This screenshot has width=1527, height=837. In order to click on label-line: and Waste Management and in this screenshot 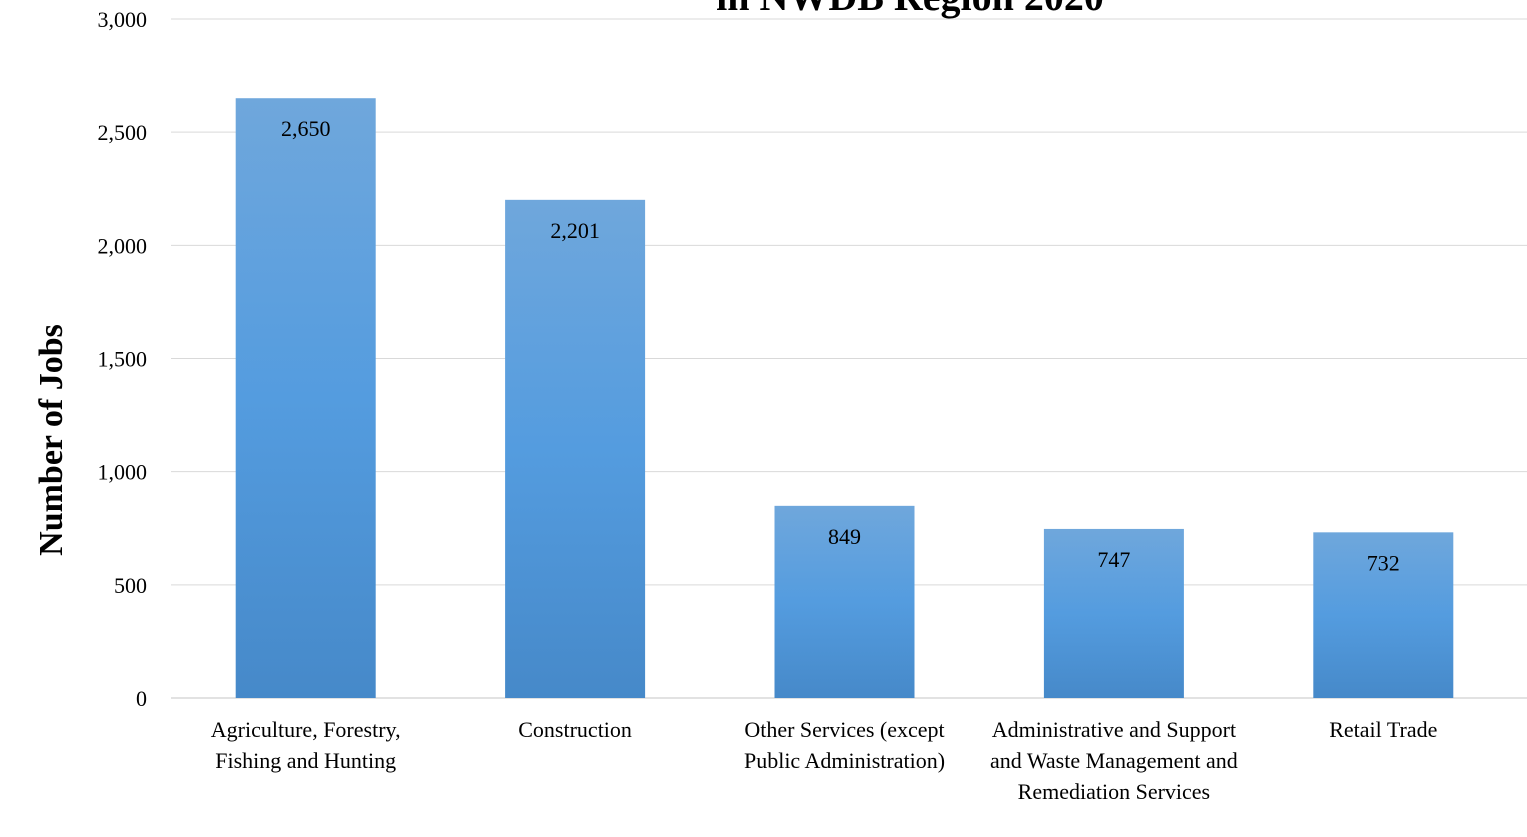, I will do `click(1114, 760)`.